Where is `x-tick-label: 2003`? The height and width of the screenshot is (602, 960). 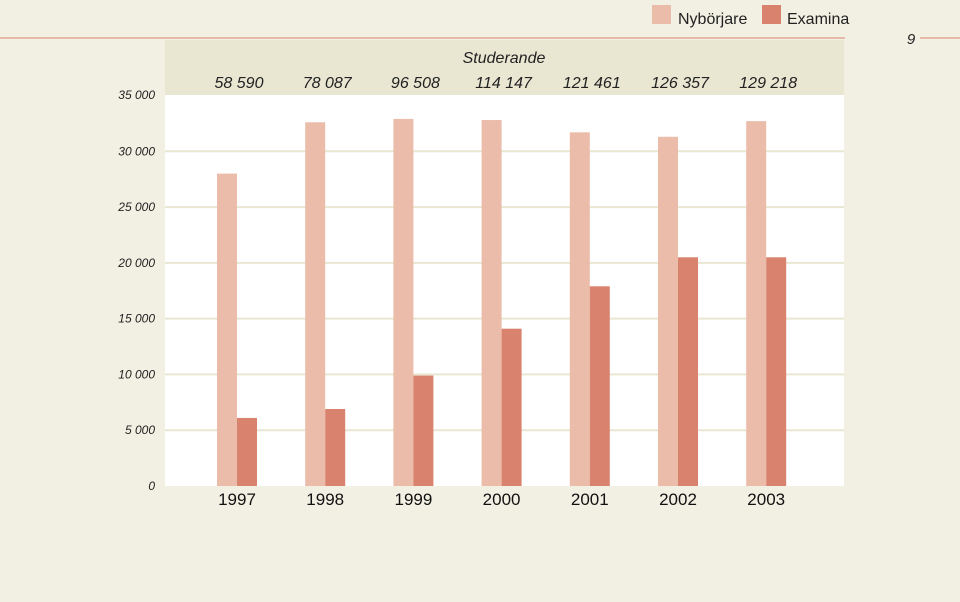
x-tick-label: 2003 is located at coordinates (766, 499).